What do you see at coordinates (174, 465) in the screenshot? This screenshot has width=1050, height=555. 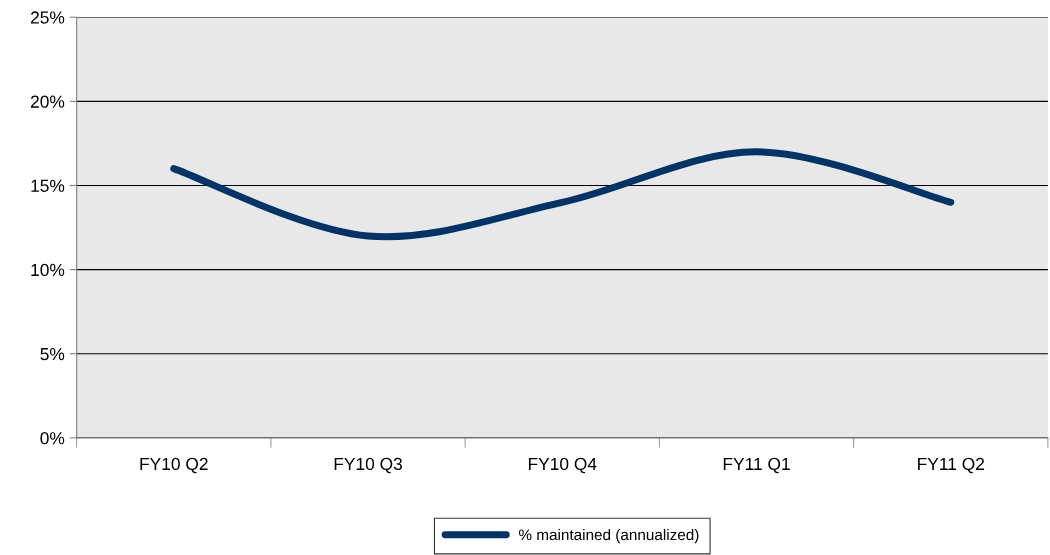 I see `x-tick-label: FY10 Q2` at bounding box center [174, 465].